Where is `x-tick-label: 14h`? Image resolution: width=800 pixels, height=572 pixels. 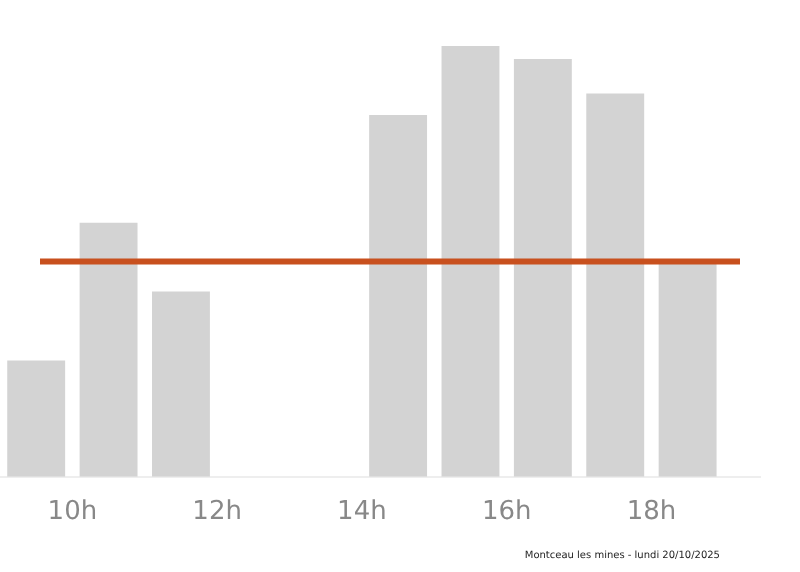 x-tick-label: 14h is located at coordinates (362, 512).